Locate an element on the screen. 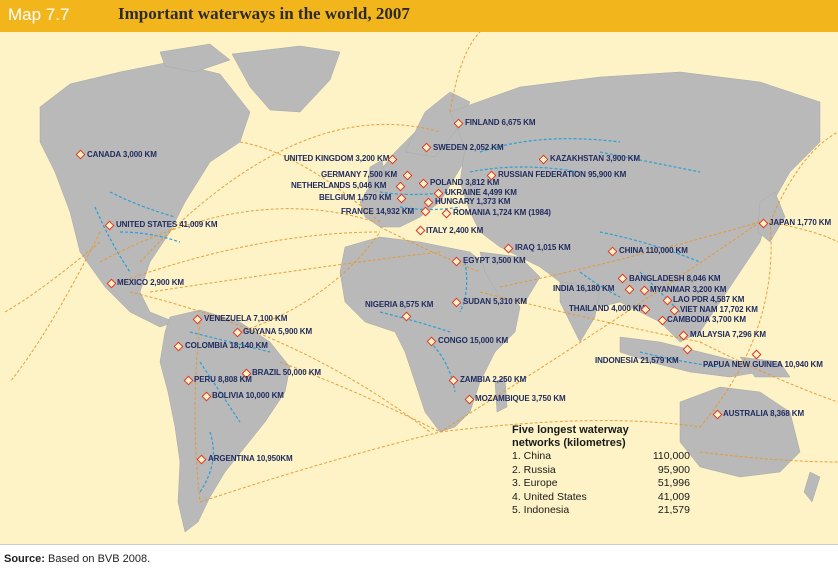 The height and width of the screenshot is (577, 838). label-indonesia: INDONESIA 21,579 KM is located at coordinates (637, 360).